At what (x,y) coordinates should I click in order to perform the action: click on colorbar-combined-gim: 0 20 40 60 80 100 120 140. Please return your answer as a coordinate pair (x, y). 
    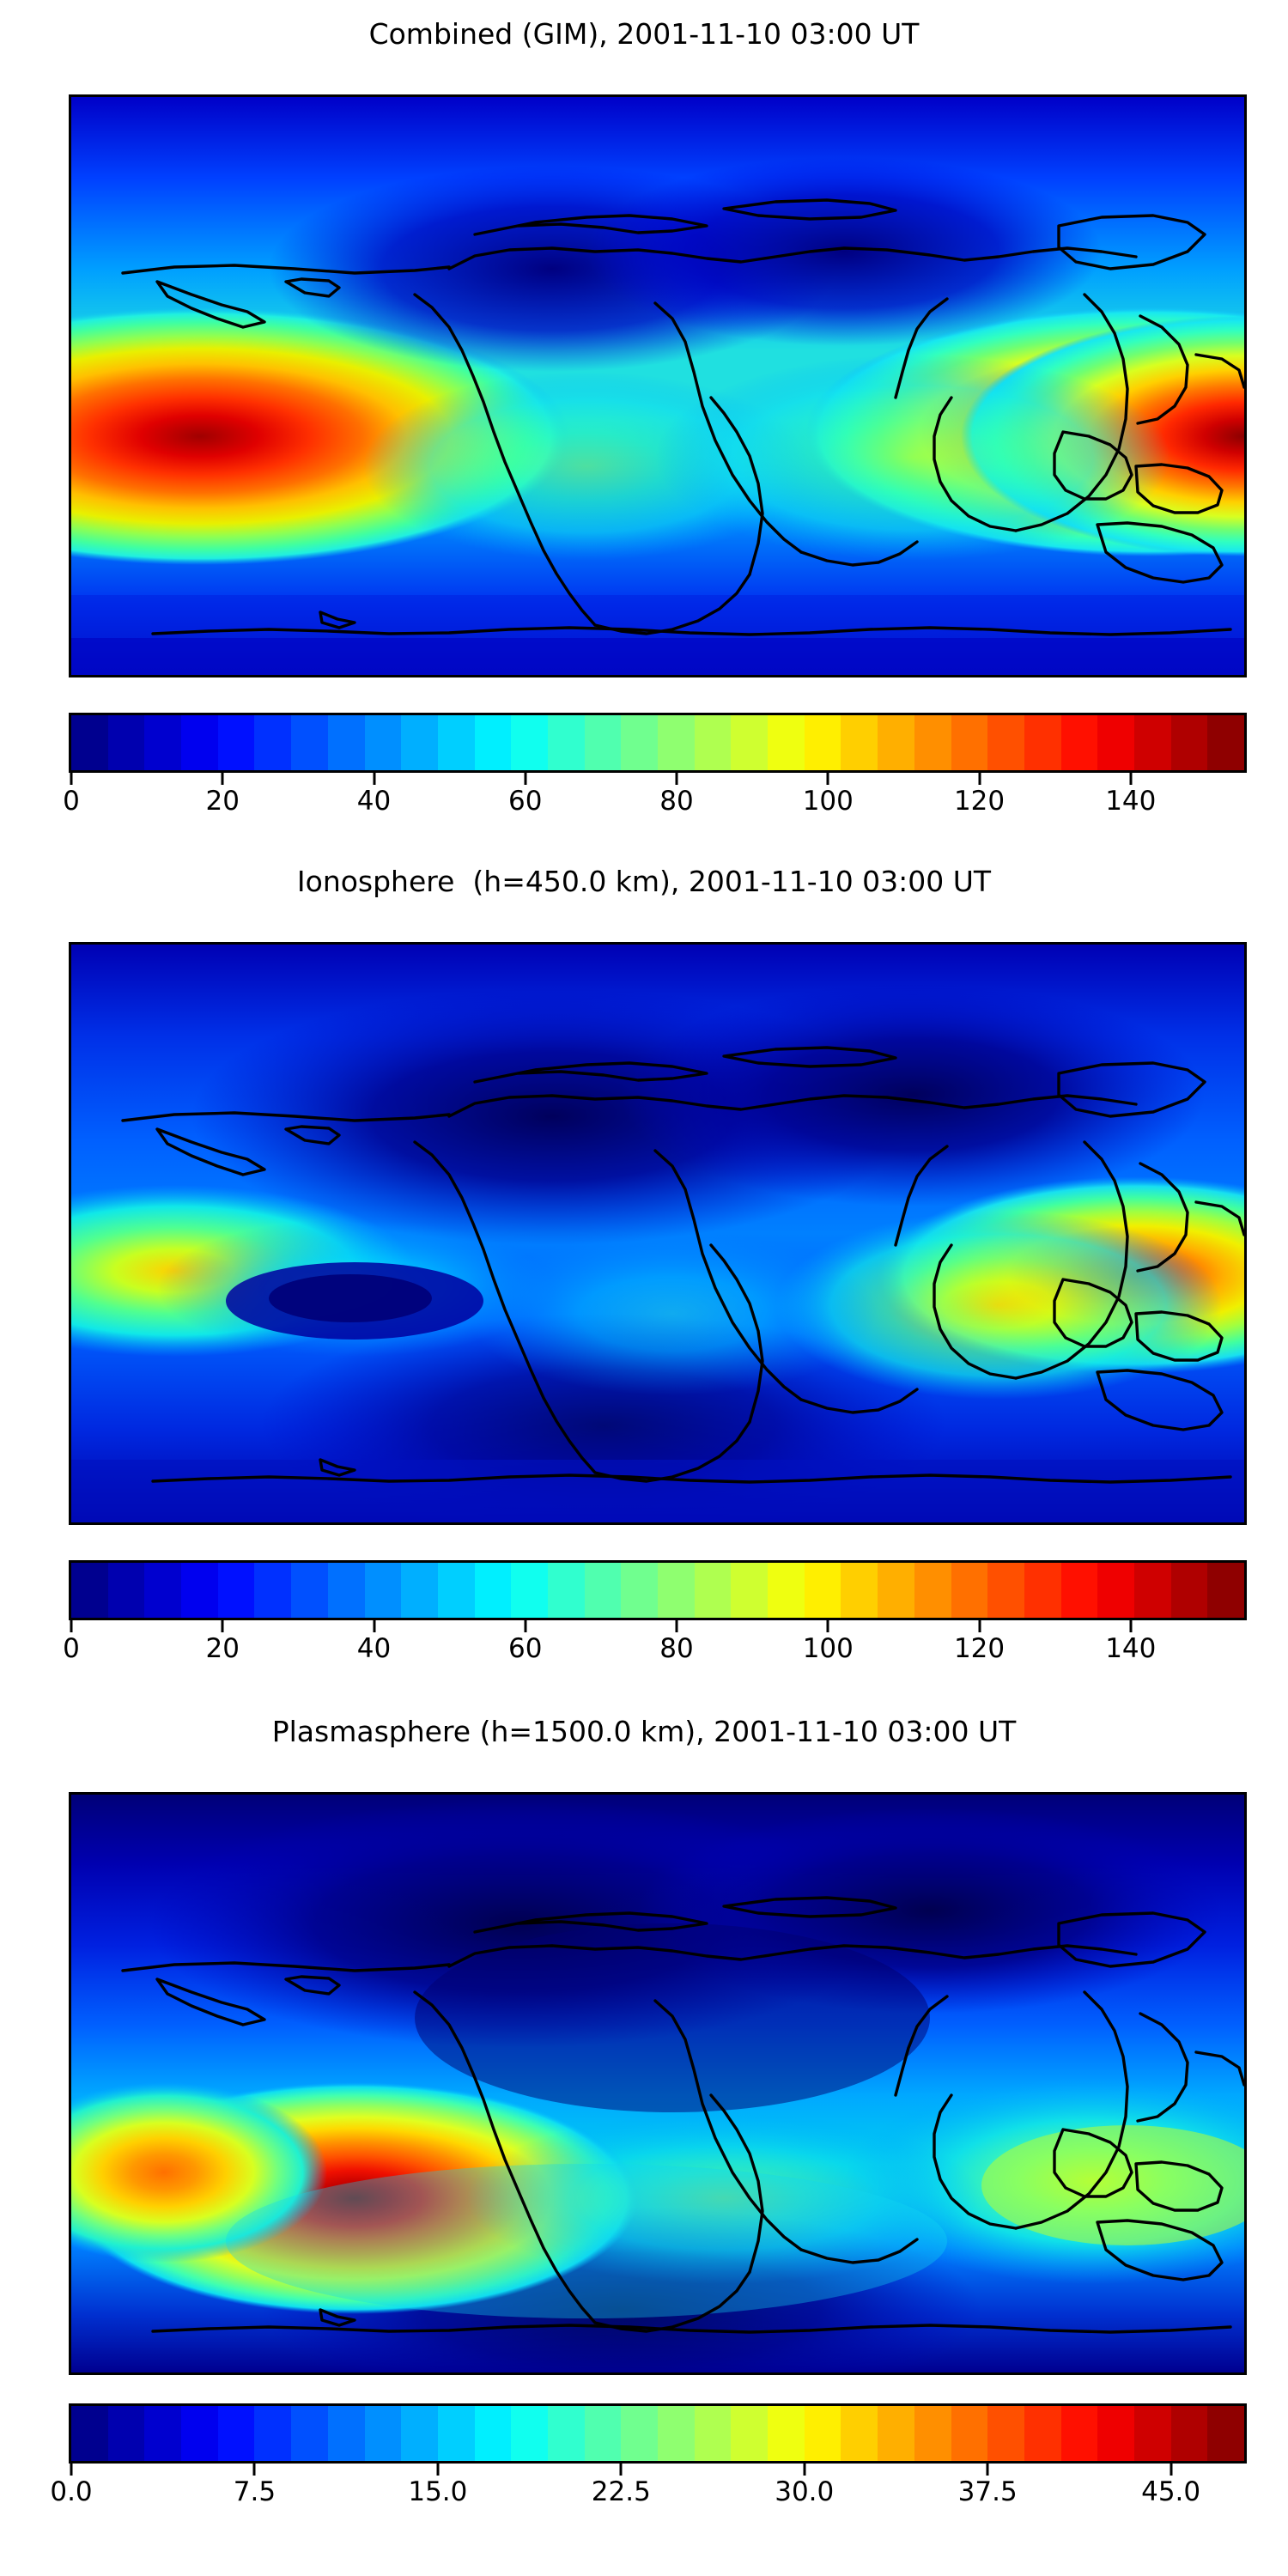
    Looking at the image, I should click on (655, 765).